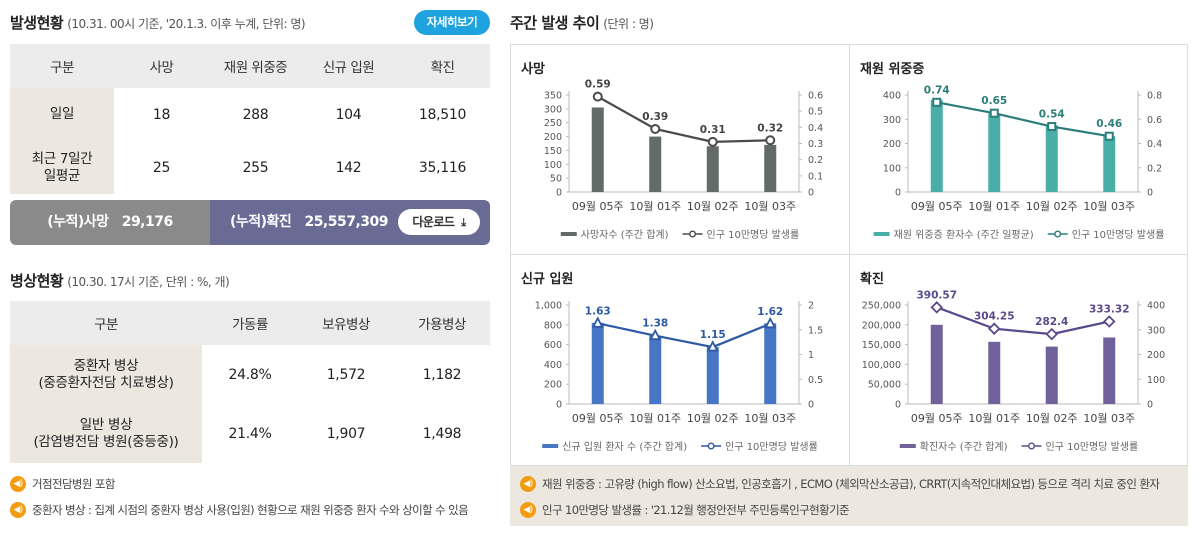  I want to click on legend-bar-label: 신규 입원 환자 수 (주간 합계), so click(624, 446).